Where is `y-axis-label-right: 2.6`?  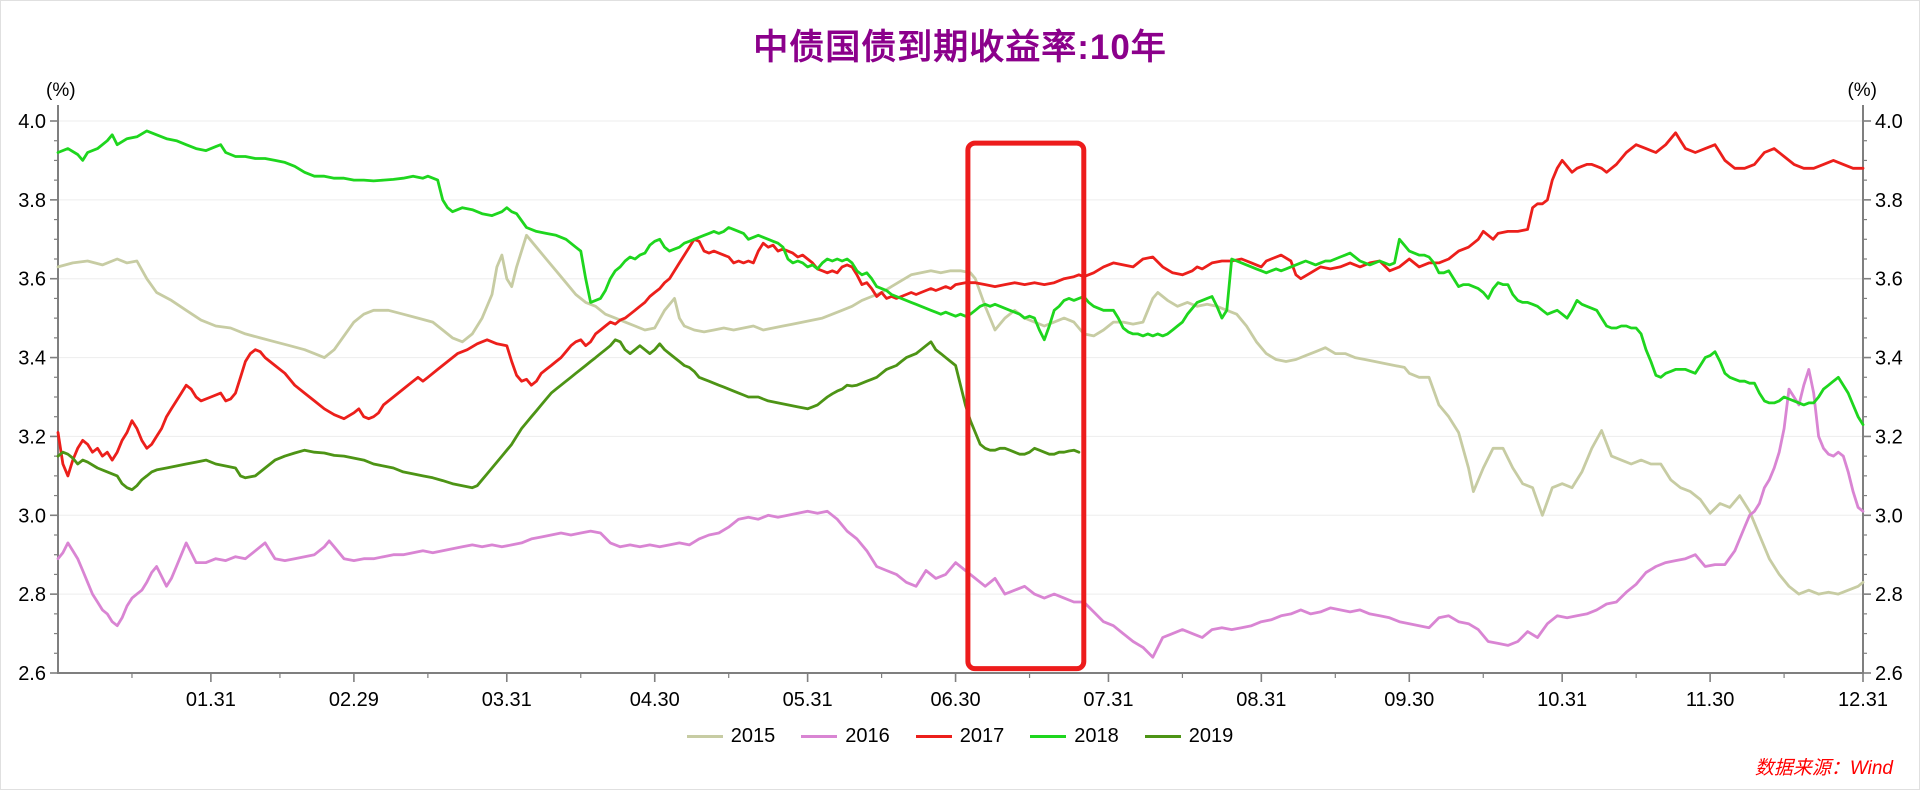 y-axis-label-right: 2.6 is located at coordinates (1889, 674).